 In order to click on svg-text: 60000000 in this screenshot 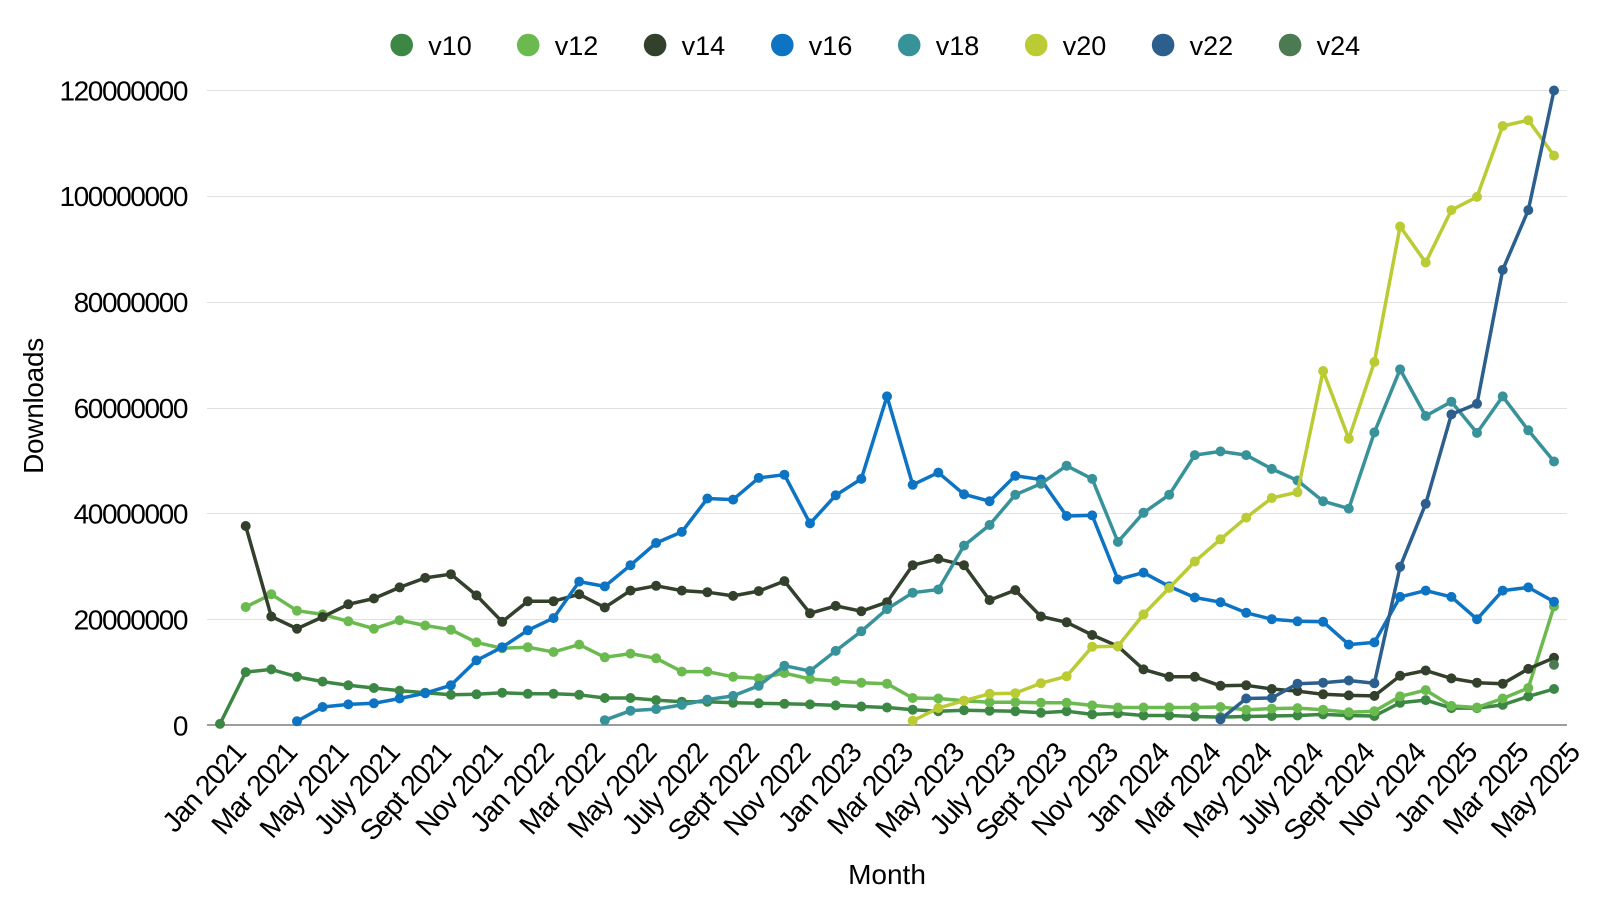, I will do `click(131, 408)`.